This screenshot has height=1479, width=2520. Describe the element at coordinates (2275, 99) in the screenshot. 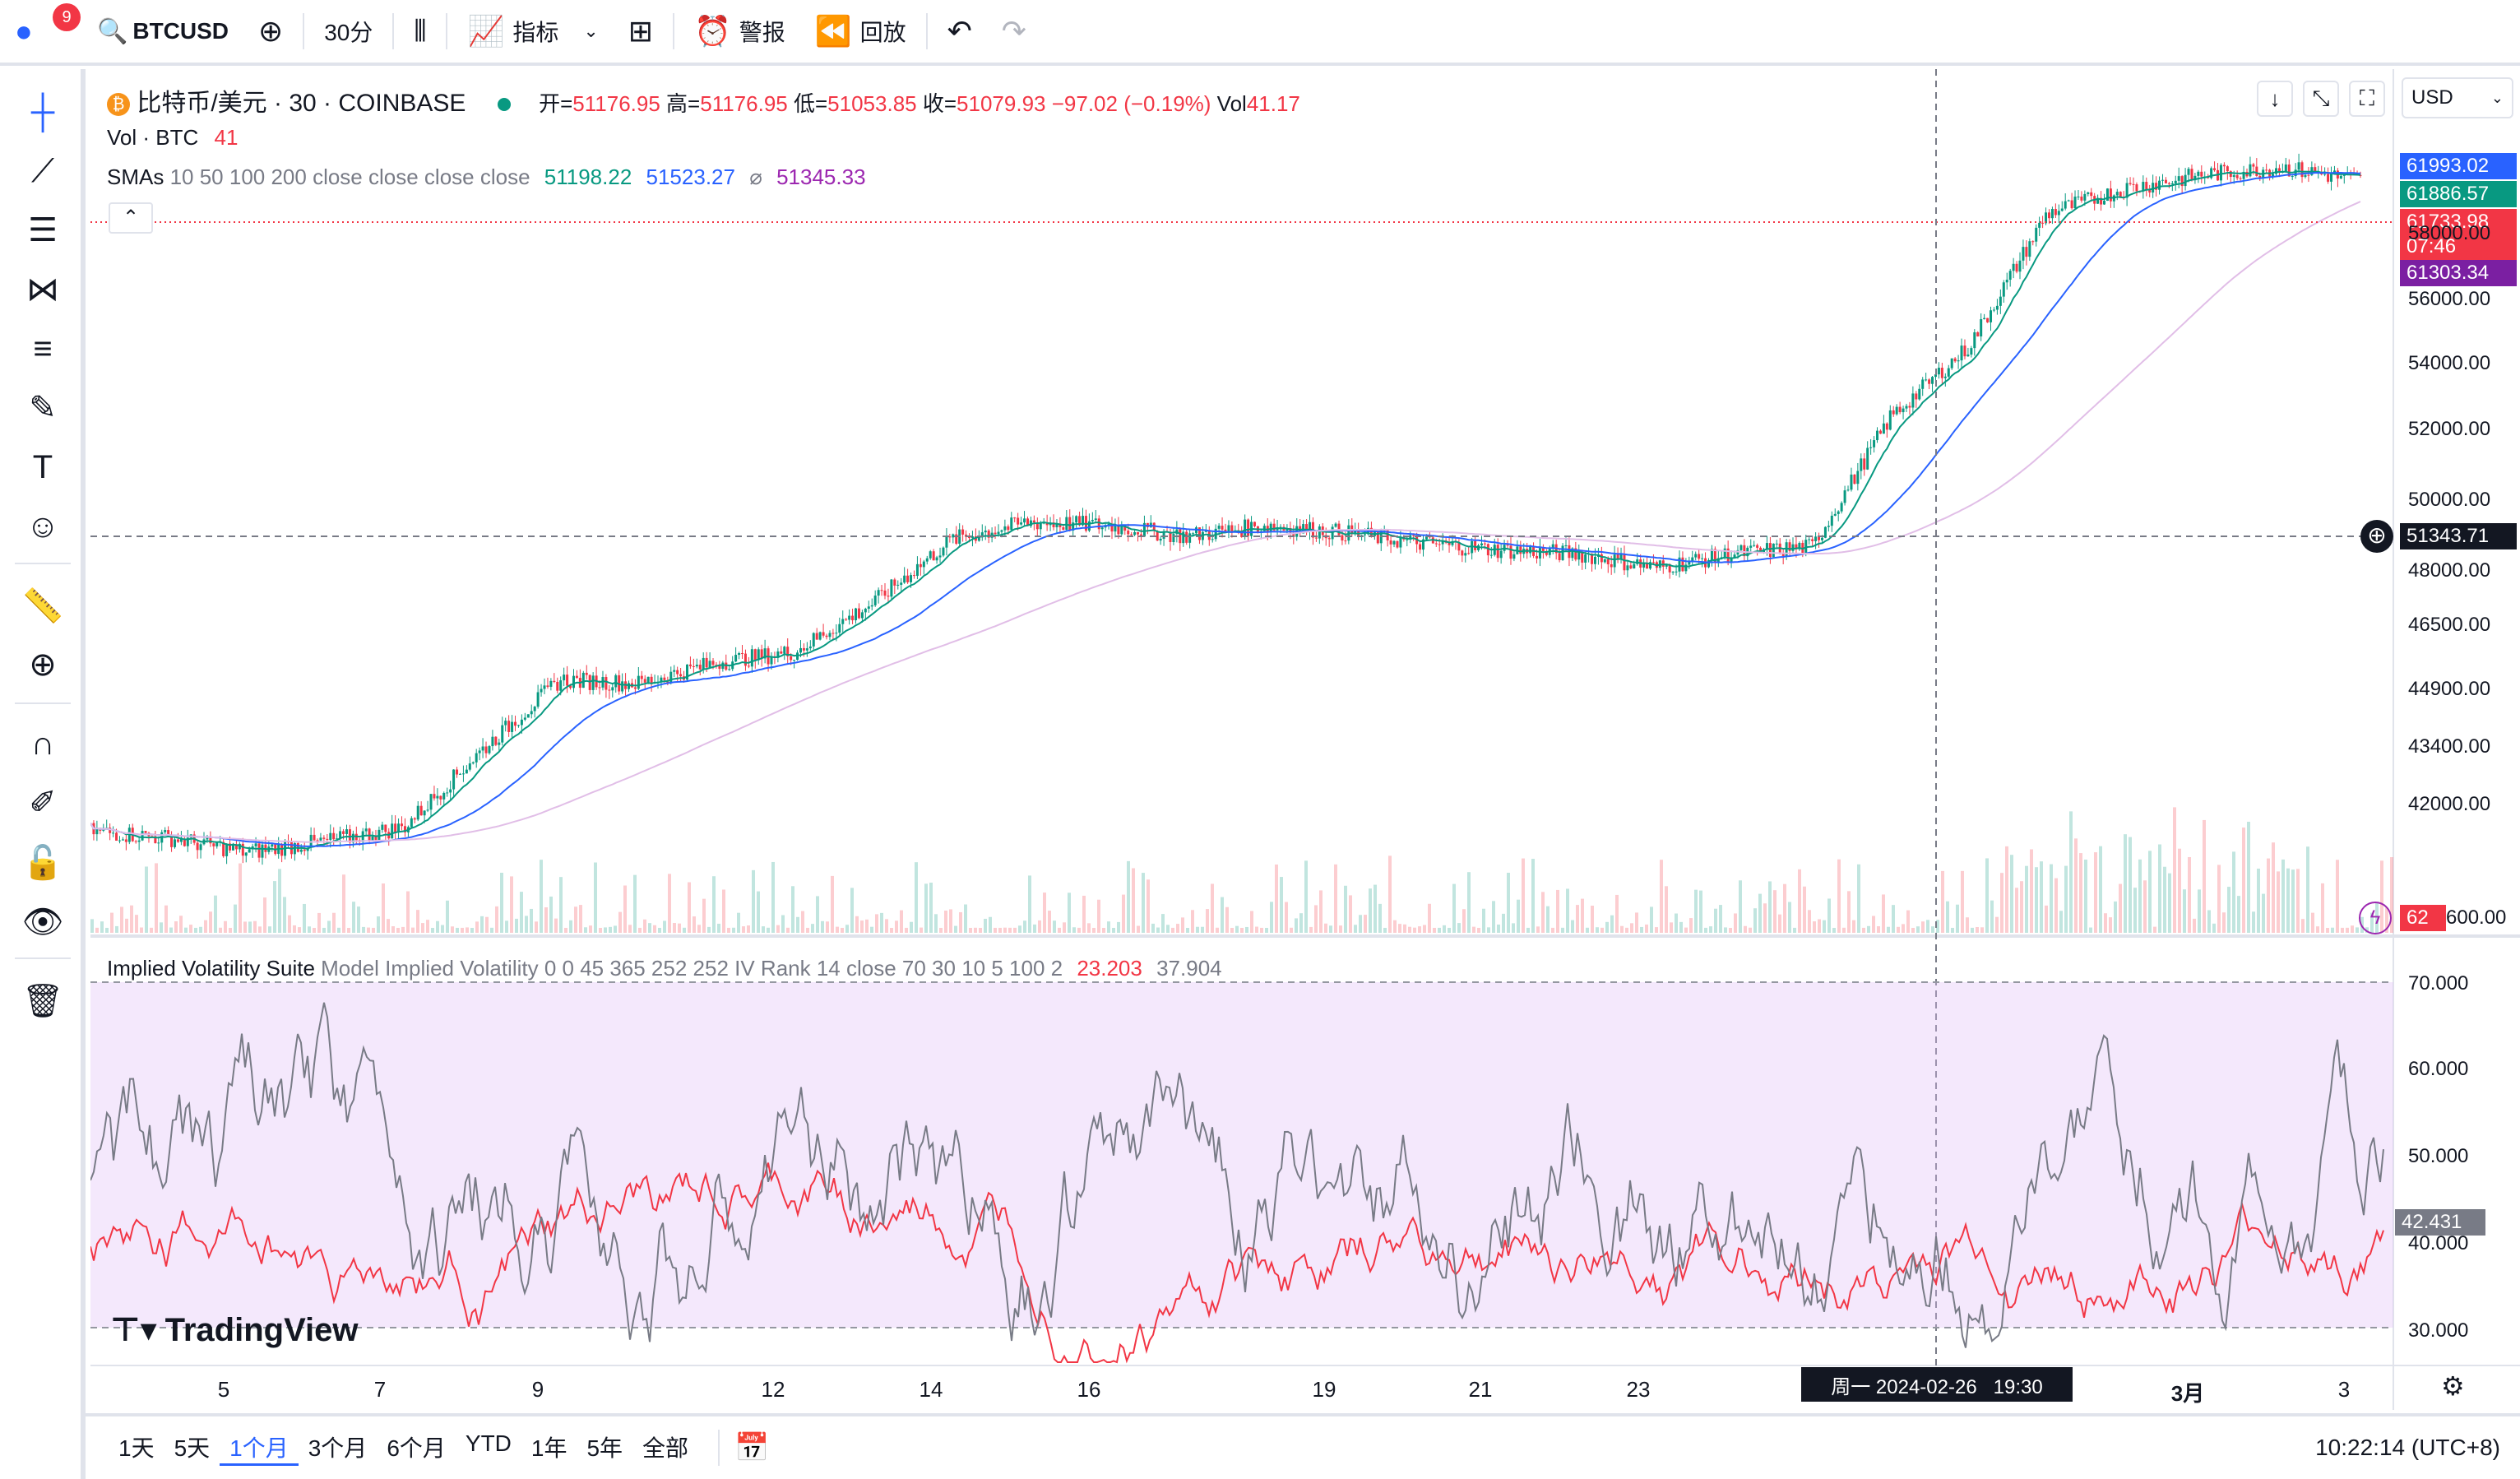

I see `arrow-down-icon: ↓` at that location.